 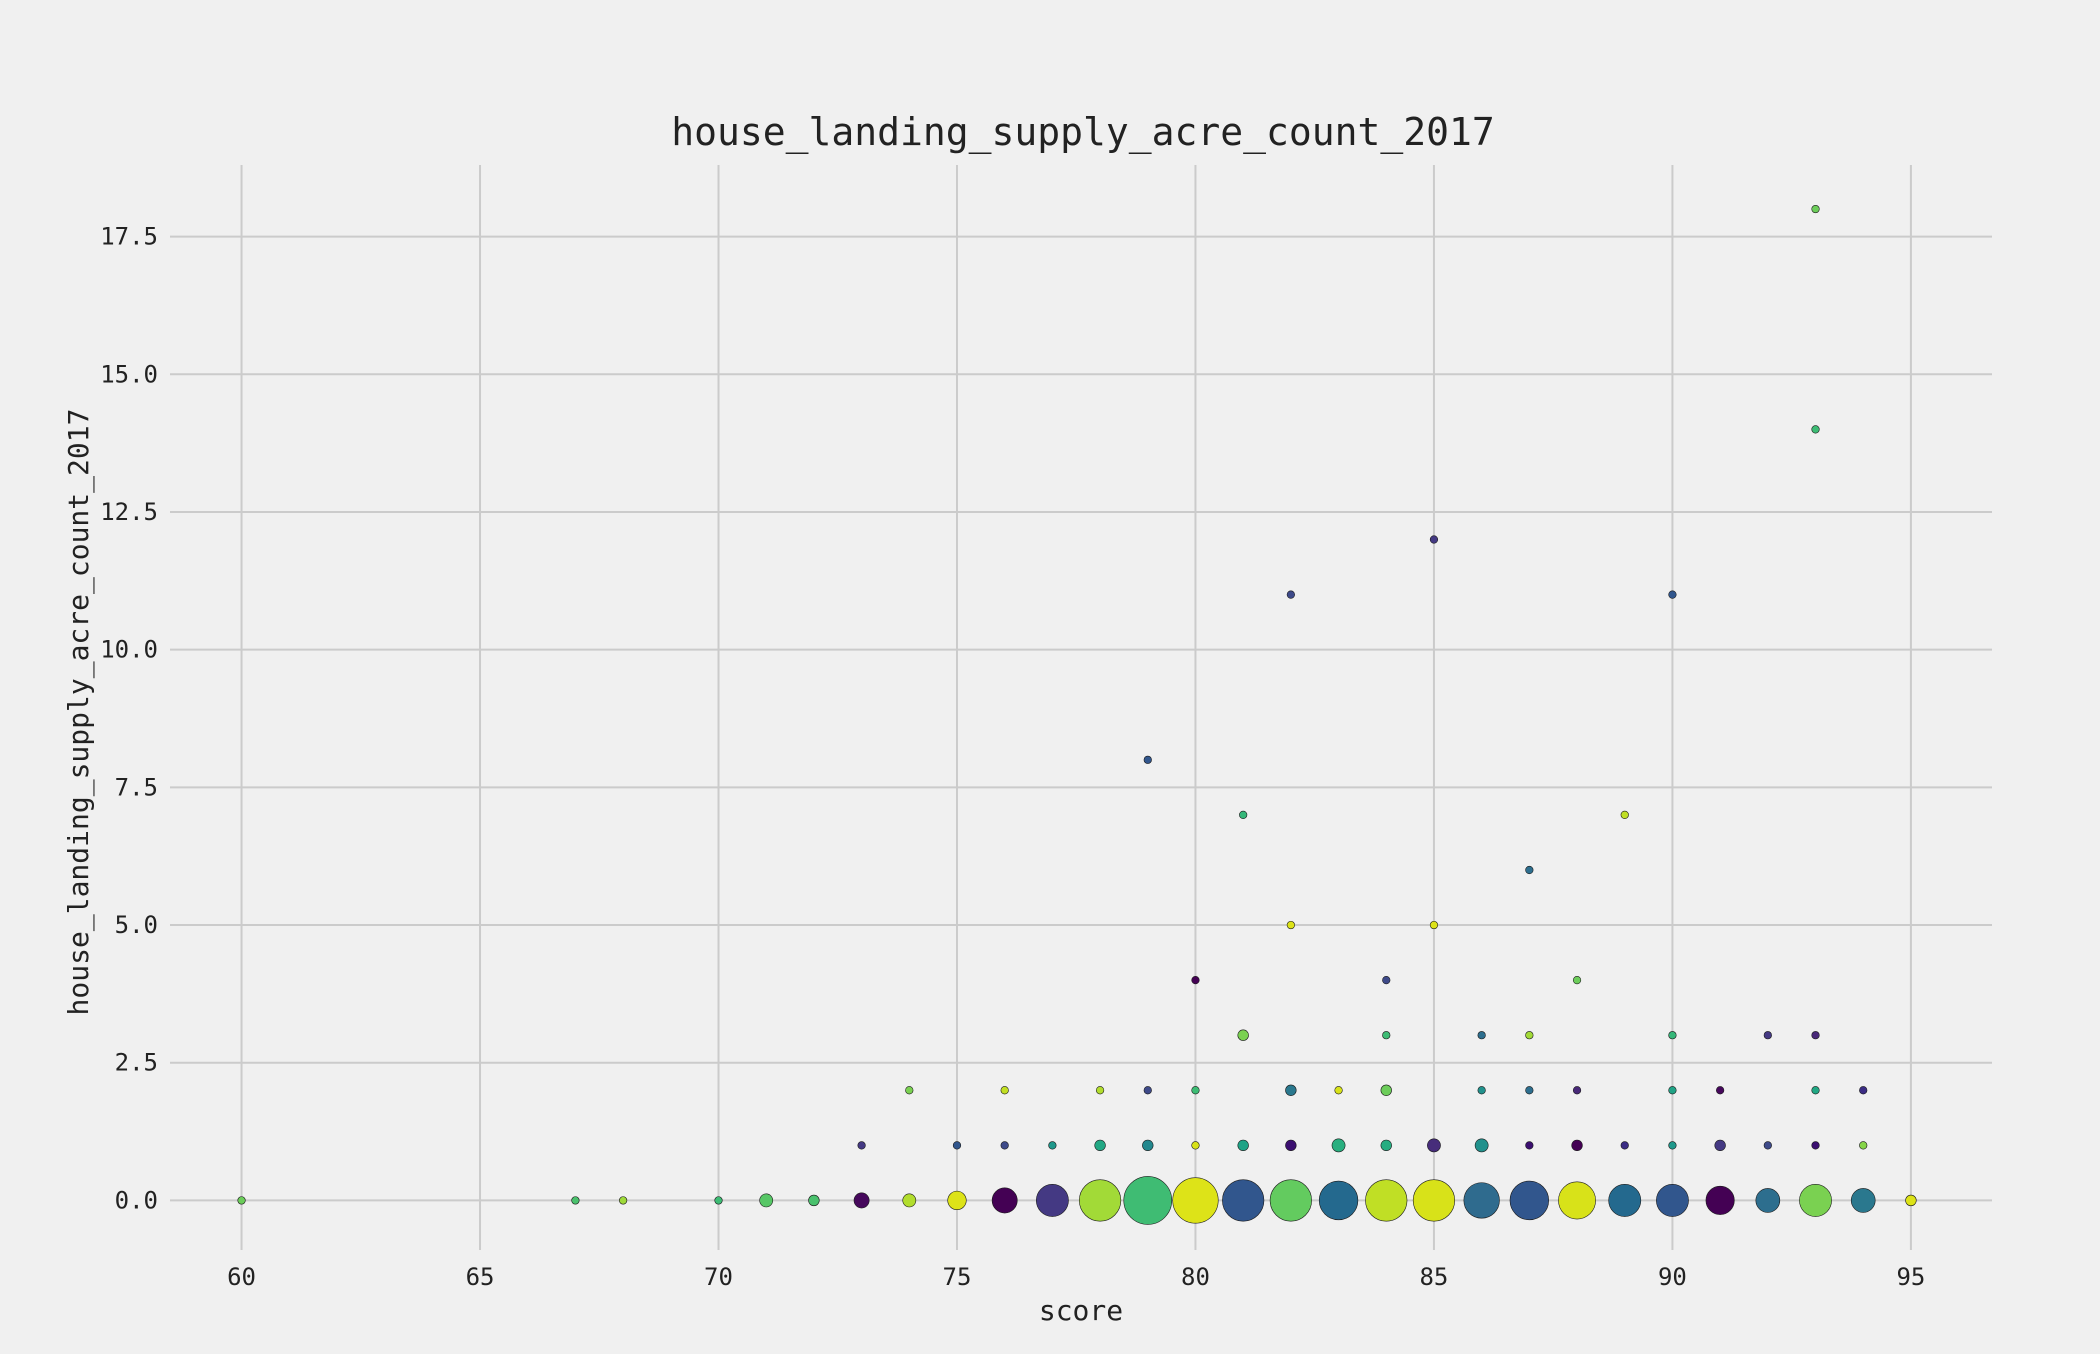 What do you see at coordinates (1083, 132) in the screenshot?
I see `chart-title: house_landing_supply_acre_count_2017` at bounding box center [1083, 132].